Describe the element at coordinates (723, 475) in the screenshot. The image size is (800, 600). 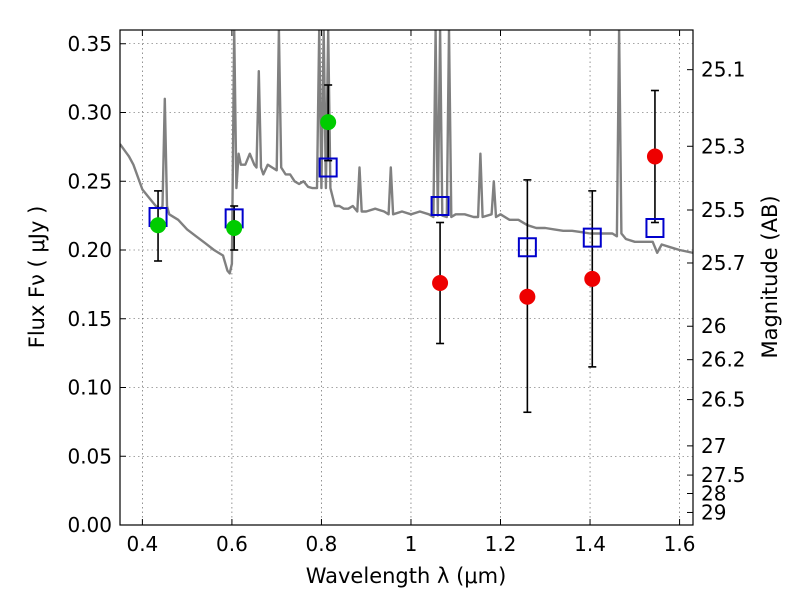
I see `right-tick-label: 27.5` at that location.